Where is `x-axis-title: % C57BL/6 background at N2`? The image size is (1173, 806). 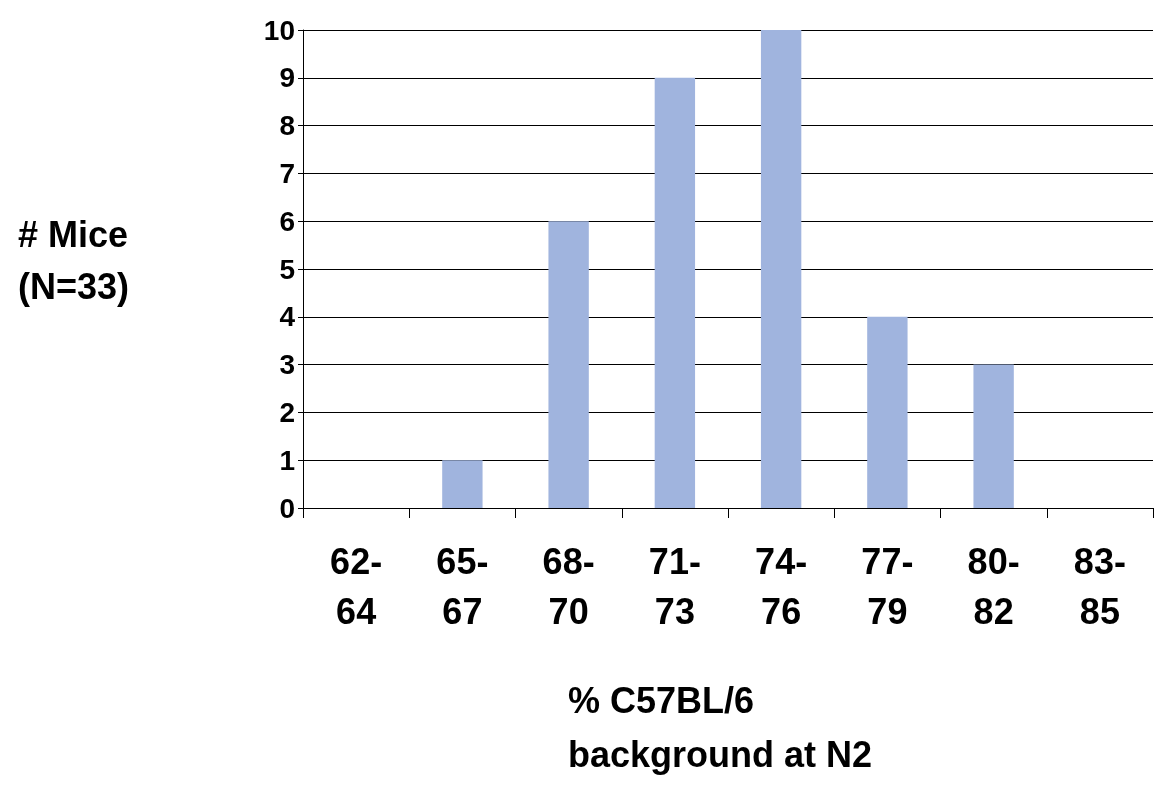
x-axis-title: % C57BL/6 background at N2 is located at coordinates (720, 727).